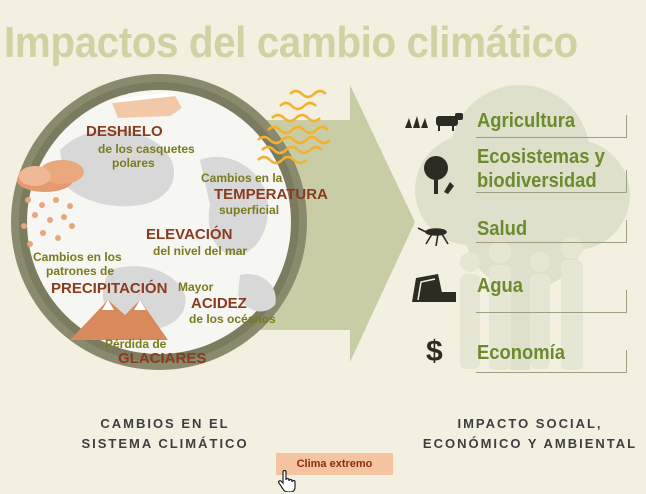 This screenshot has height=494, width=646. I want to click on footer-left: CAMBIOS EN EL SISTEMA CLIMÁTICO, so click(165, 433).